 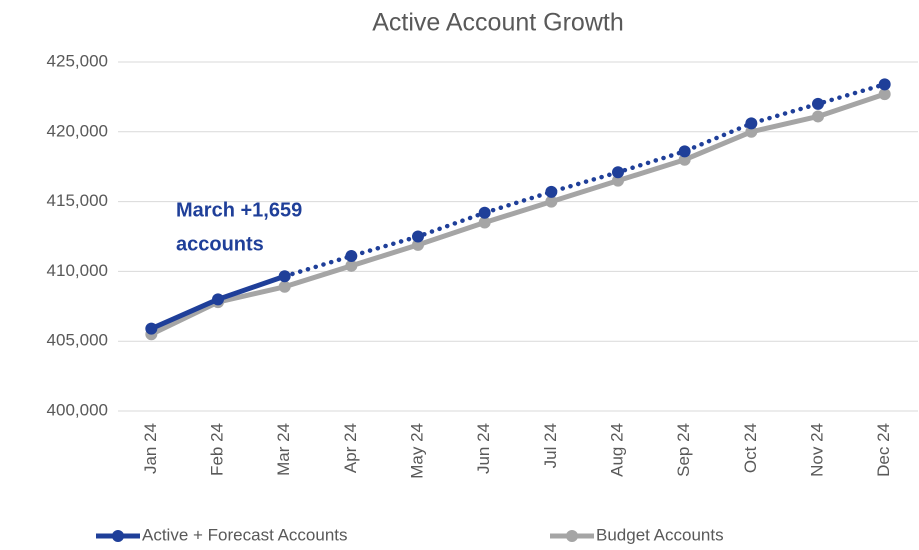 What do you see at coordinates (77, 60) in the screenshot?
I see `y-tick-label: 425,000` at bounding box center [77, 60].